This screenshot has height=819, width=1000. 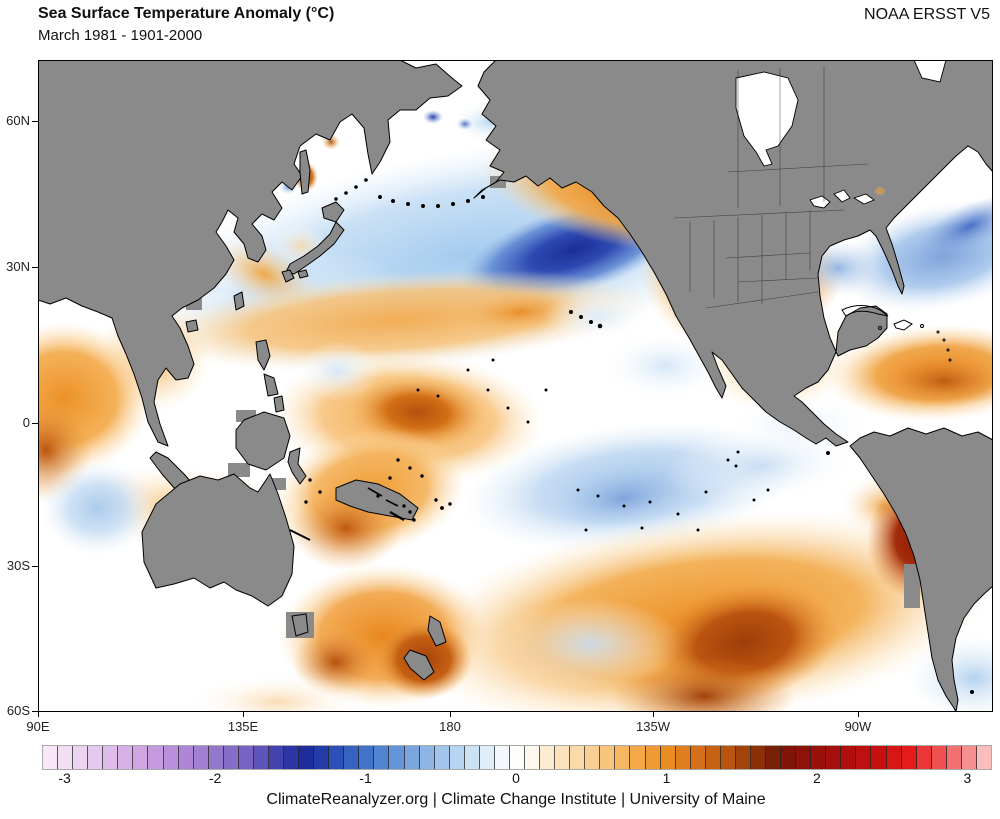 What do you see at coordinates (64, 778) in the screenshot?
I see `colorbar-tick-label: -3` at bounding box center [64, 778].